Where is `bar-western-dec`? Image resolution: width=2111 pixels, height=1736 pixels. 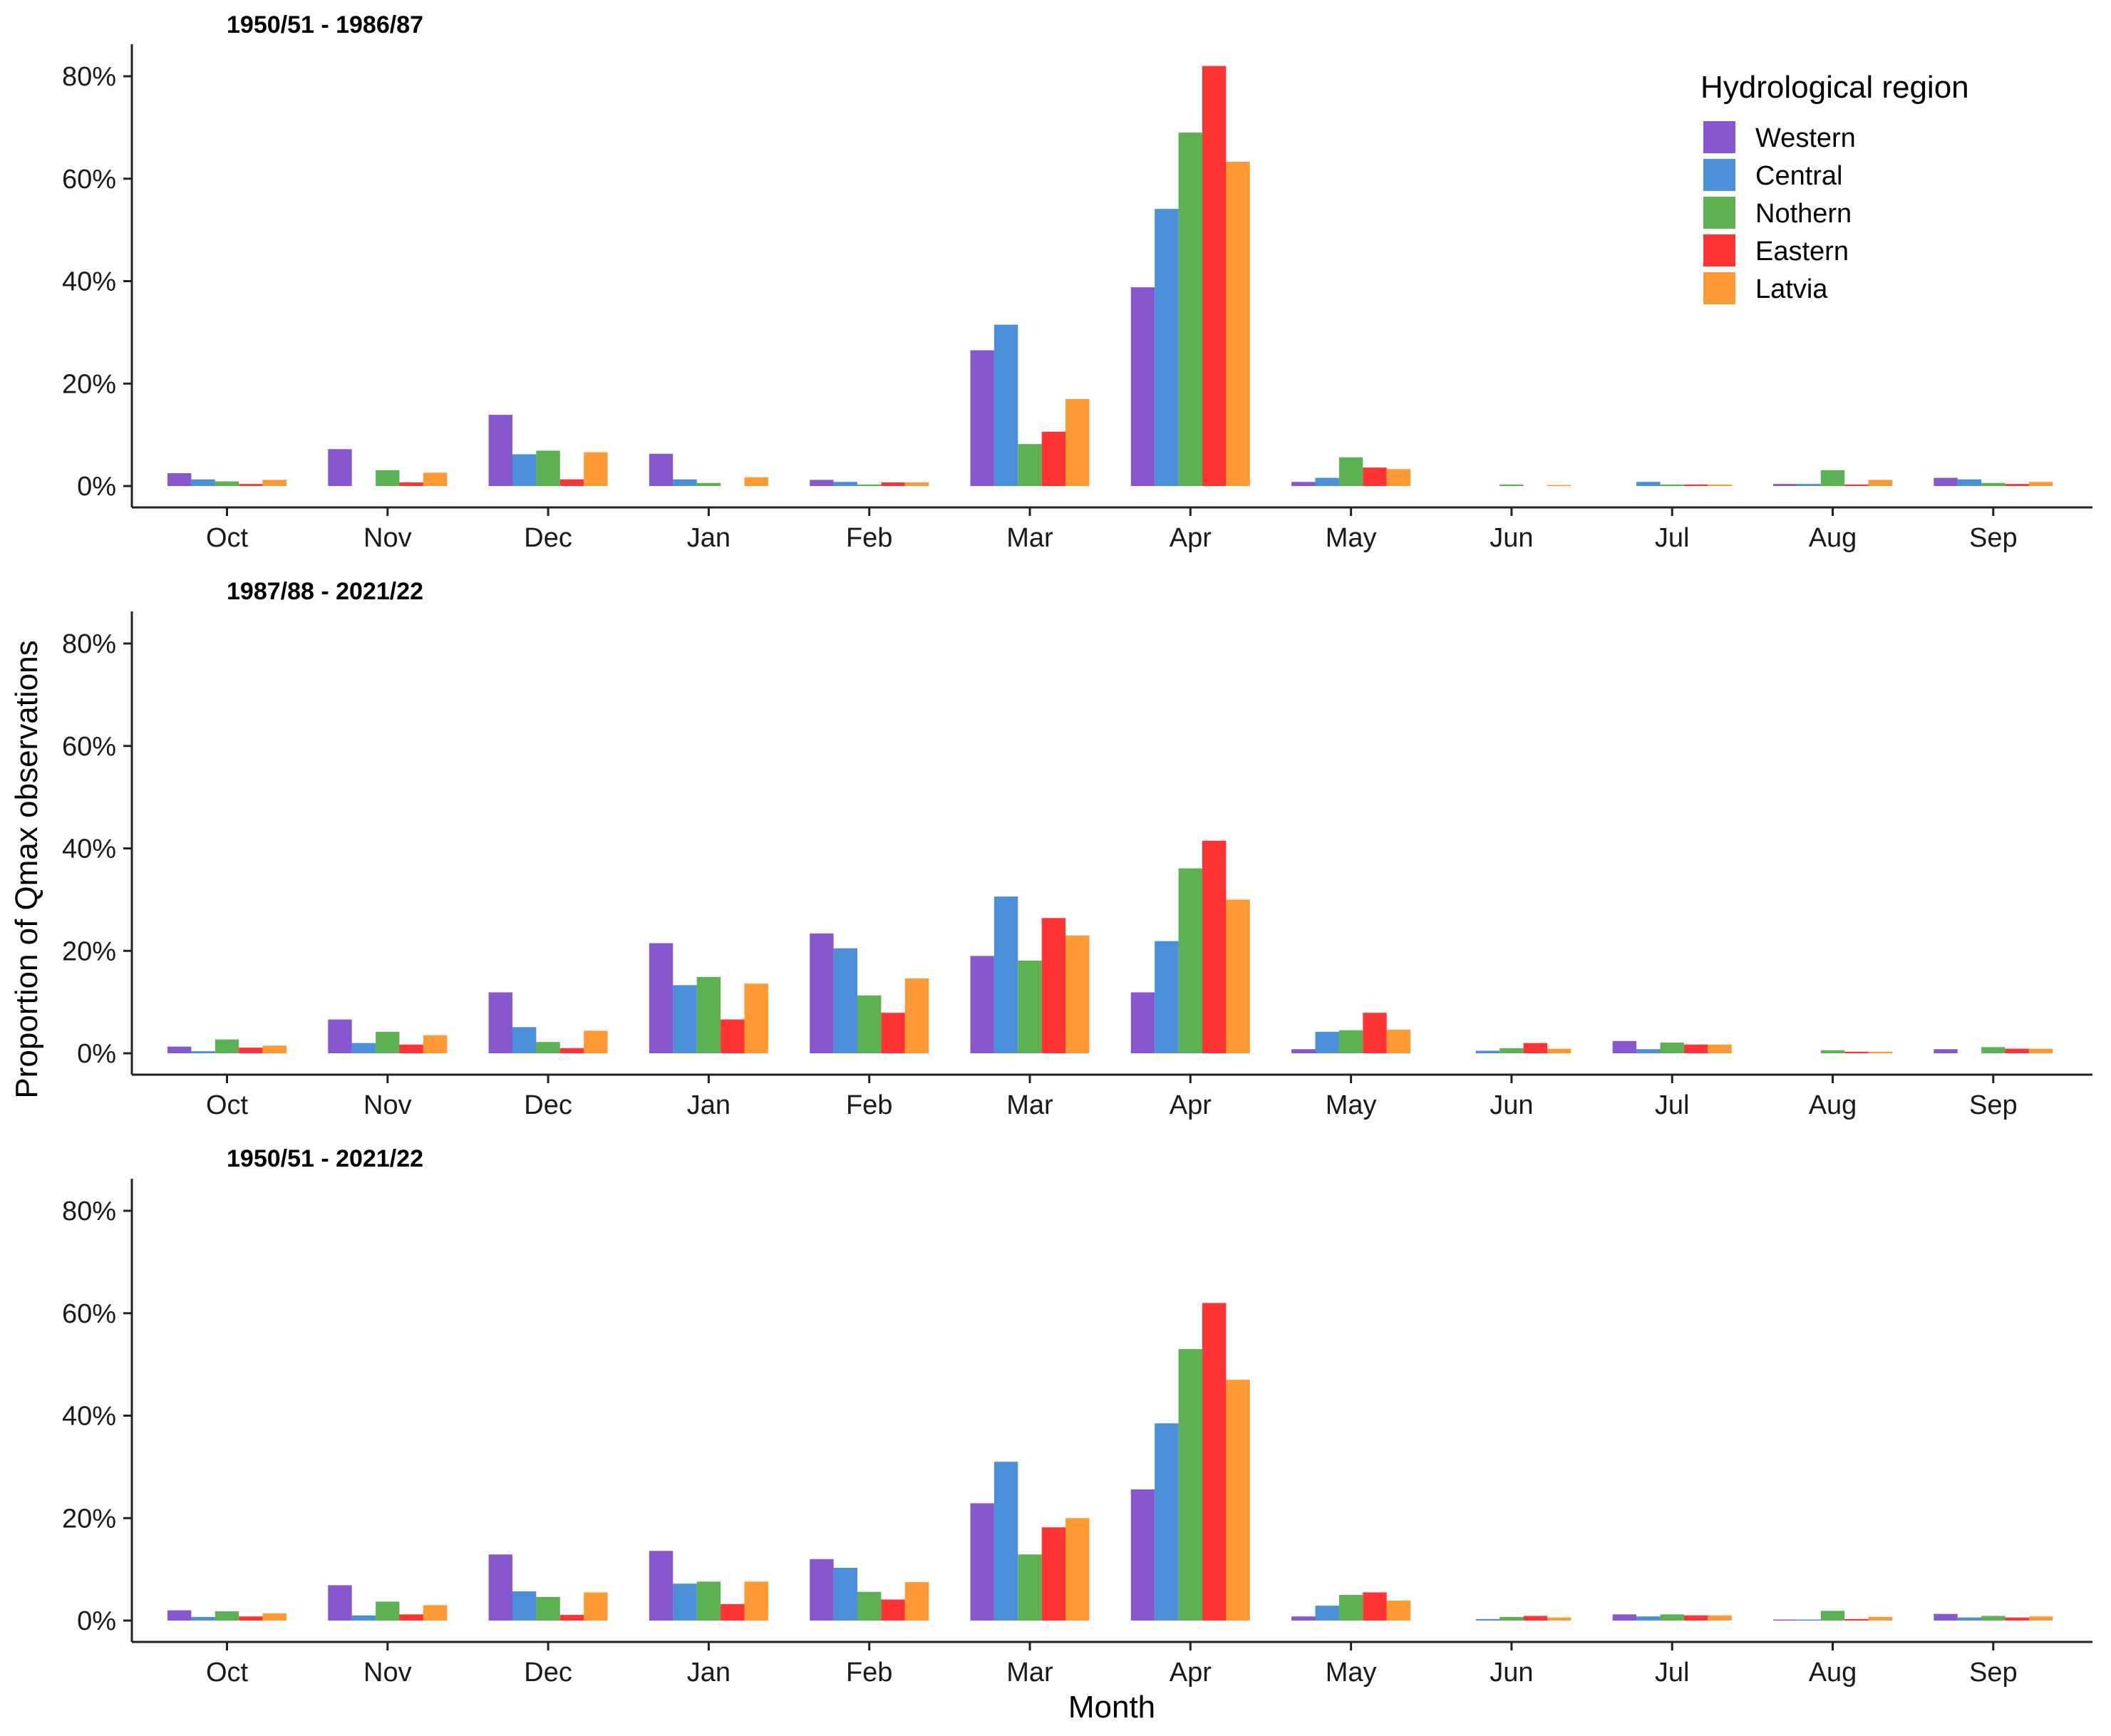
bar-western-dec is located at coordinates (500, 451).